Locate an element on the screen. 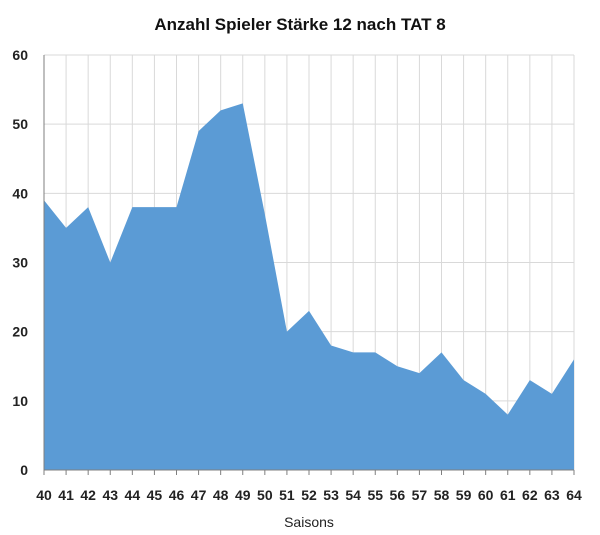 This screenshot has height=535, width=600. x-tick-label: 61 is located at coordinates (508, 495).